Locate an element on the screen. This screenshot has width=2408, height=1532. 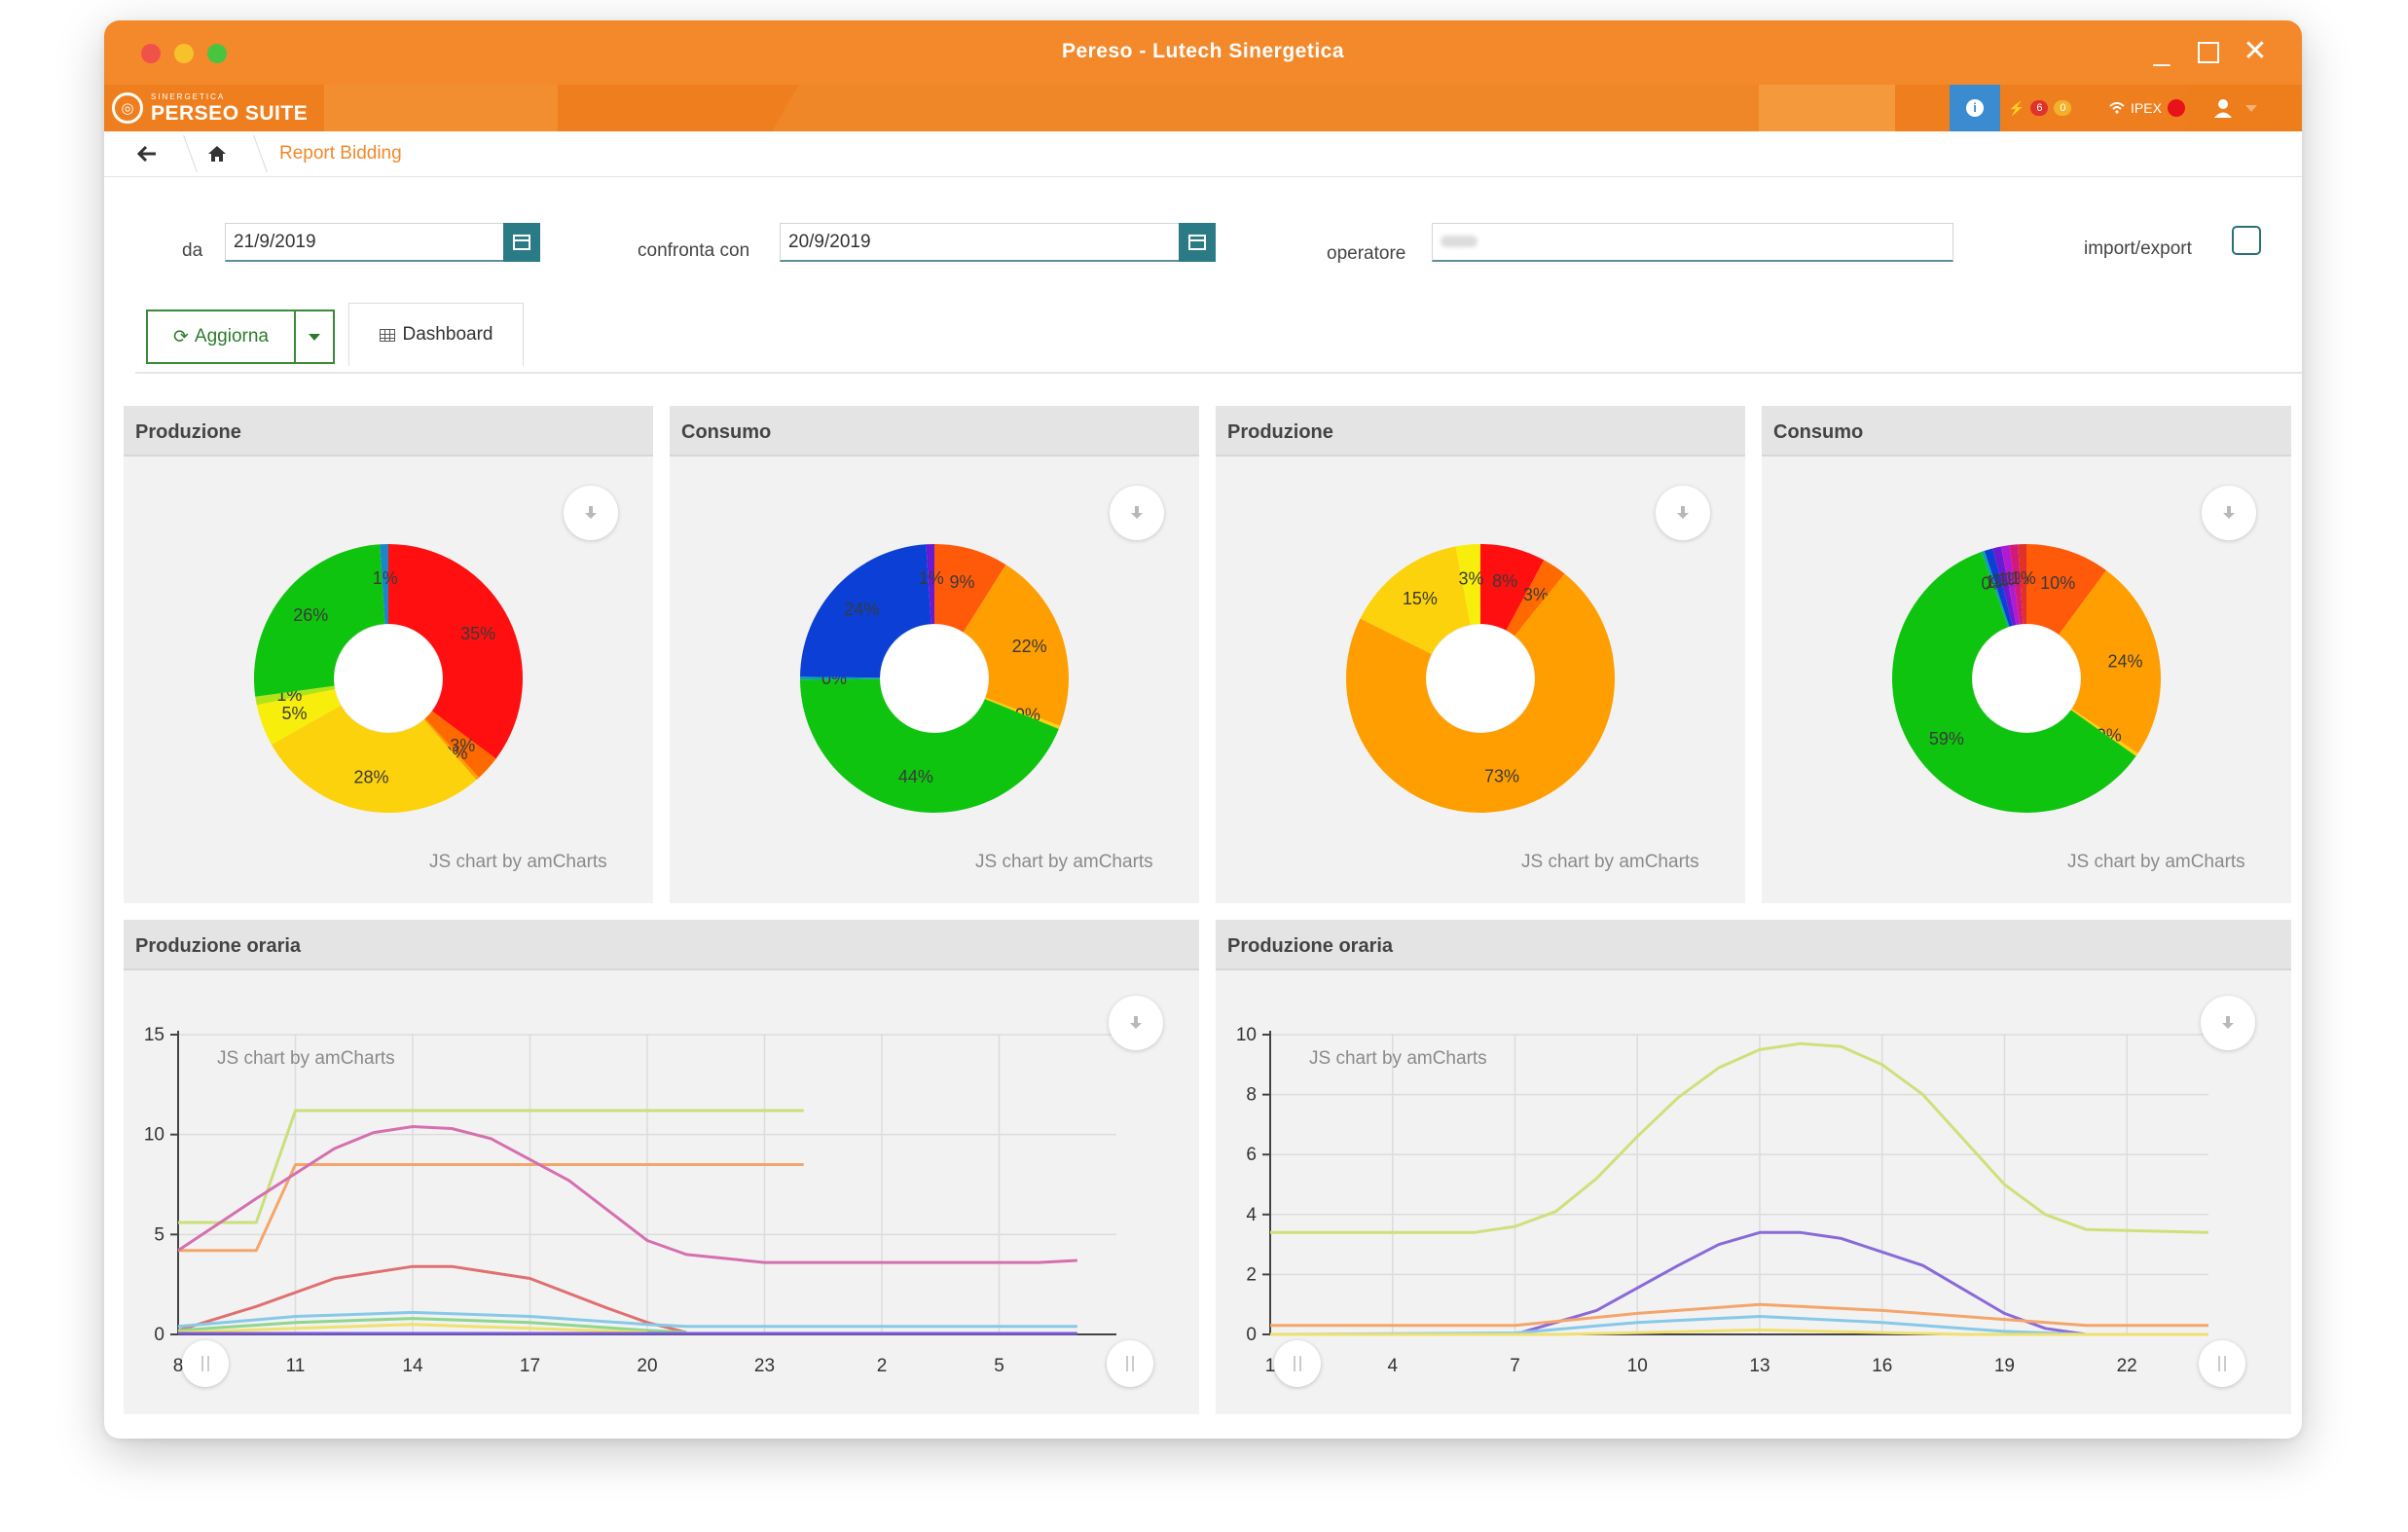
minimize-icon: _ is located at coordinates (2162, 51).